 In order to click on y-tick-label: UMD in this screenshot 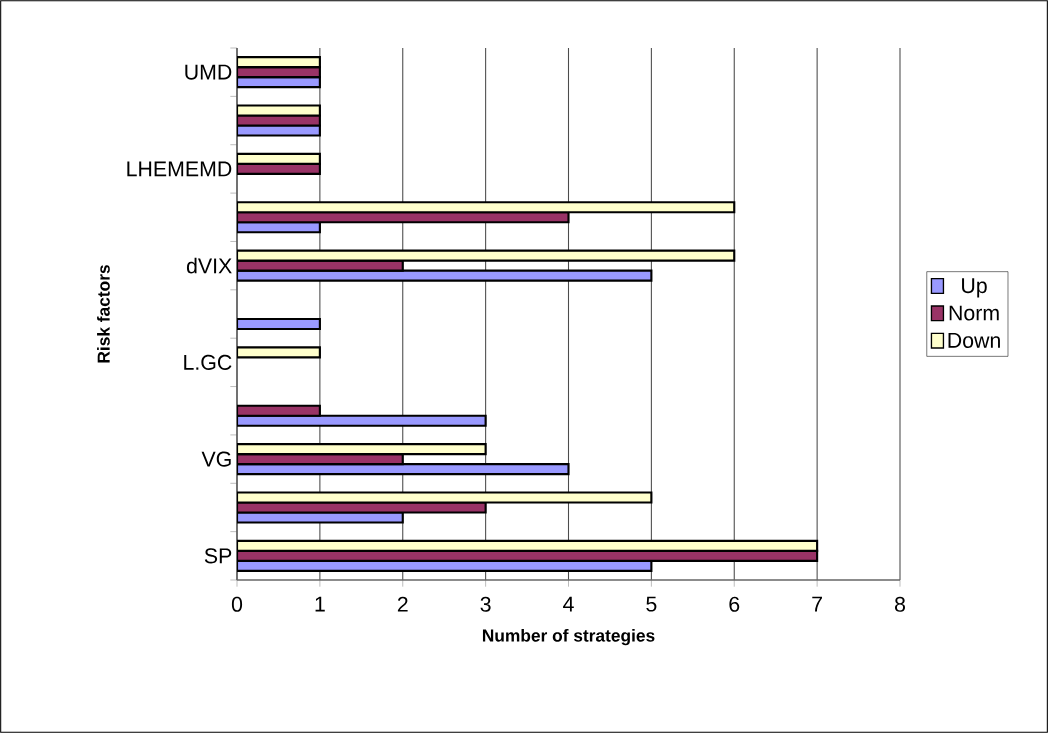, I will do `click(208, 72)`.